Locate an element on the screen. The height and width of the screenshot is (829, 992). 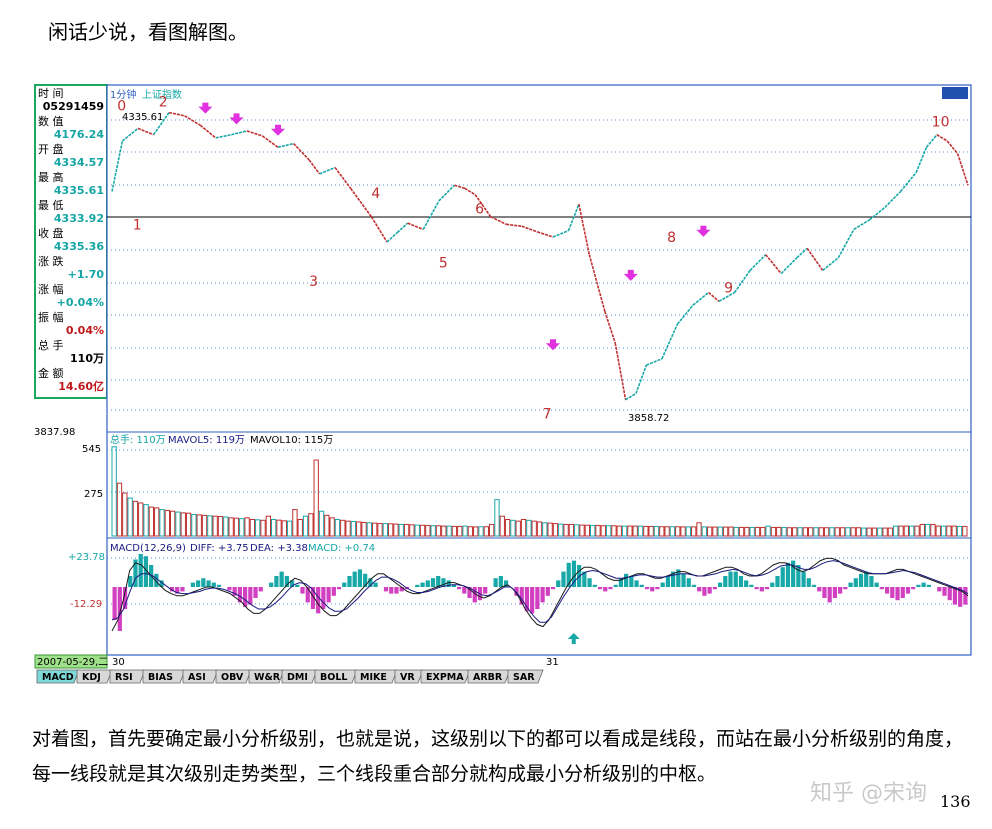
tab-label: EXPMA is located at coordinates (445, 677).